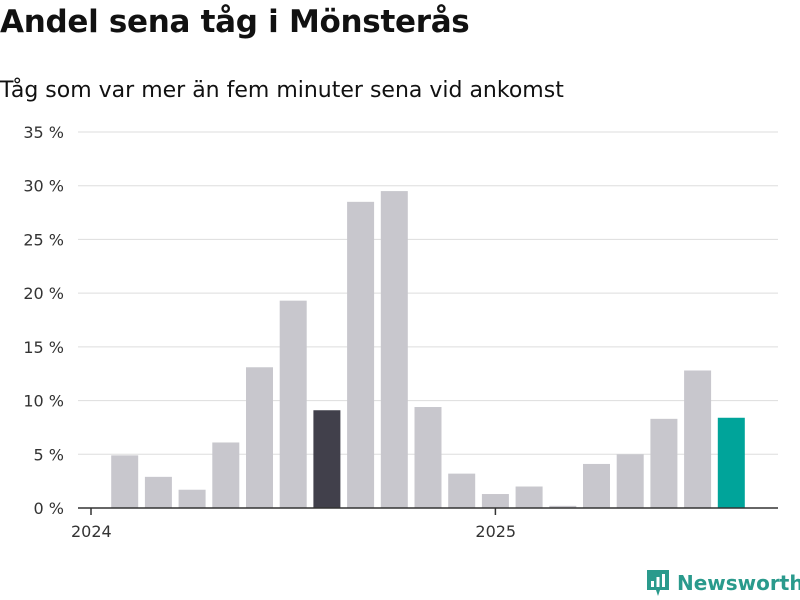 This screenshot has width=800, height=600. Describe the element at coordinates (43, 186) in the screenshot. I see `y-tick-label: 30 %` at that location.